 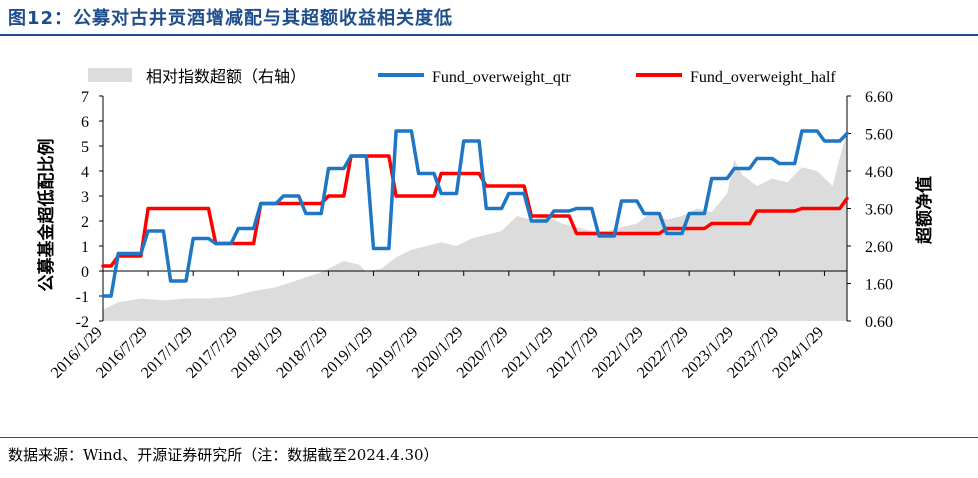 I want to click on y-left-tick-label: -1, so click(x=82, y=297).